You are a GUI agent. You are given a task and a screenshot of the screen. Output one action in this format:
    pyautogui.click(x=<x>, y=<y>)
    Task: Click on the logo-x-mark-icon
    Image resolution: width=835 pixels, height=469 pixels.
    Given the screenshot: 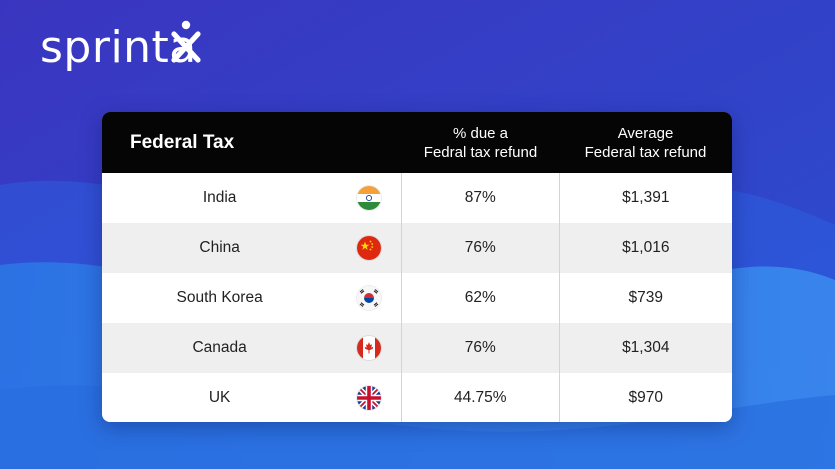 What is the action you would take?
    pyautogui.click(x=186, y=41)
    